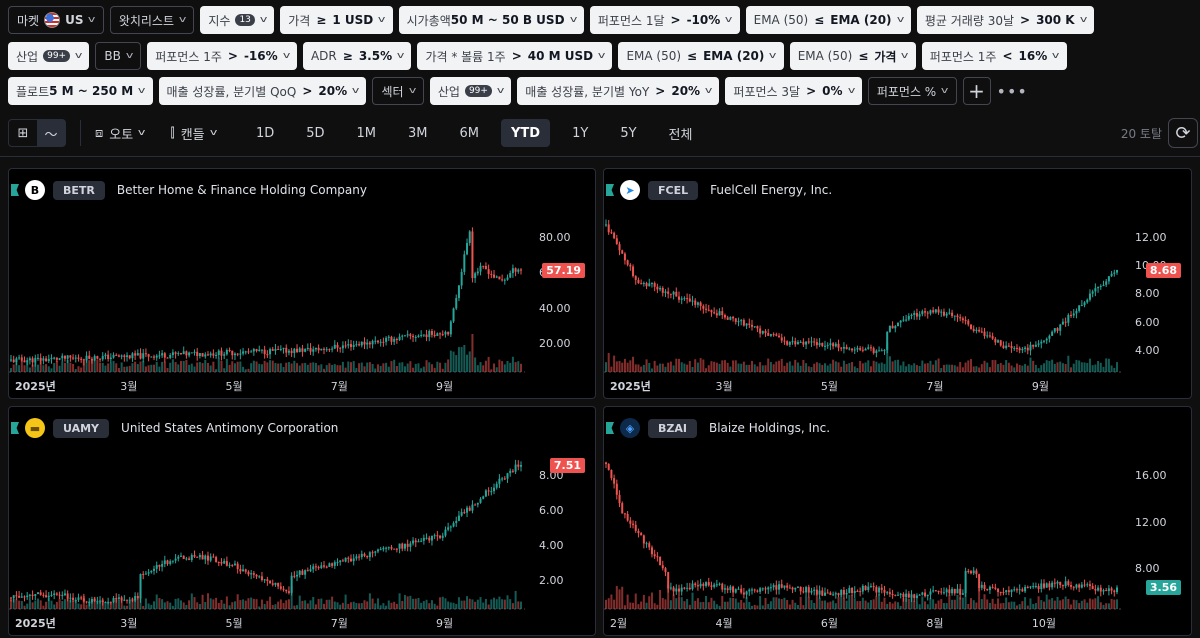 This screenshot has width=1200, height=638. I want to click on grid-view-icon: ⊞, so click(23, 133).